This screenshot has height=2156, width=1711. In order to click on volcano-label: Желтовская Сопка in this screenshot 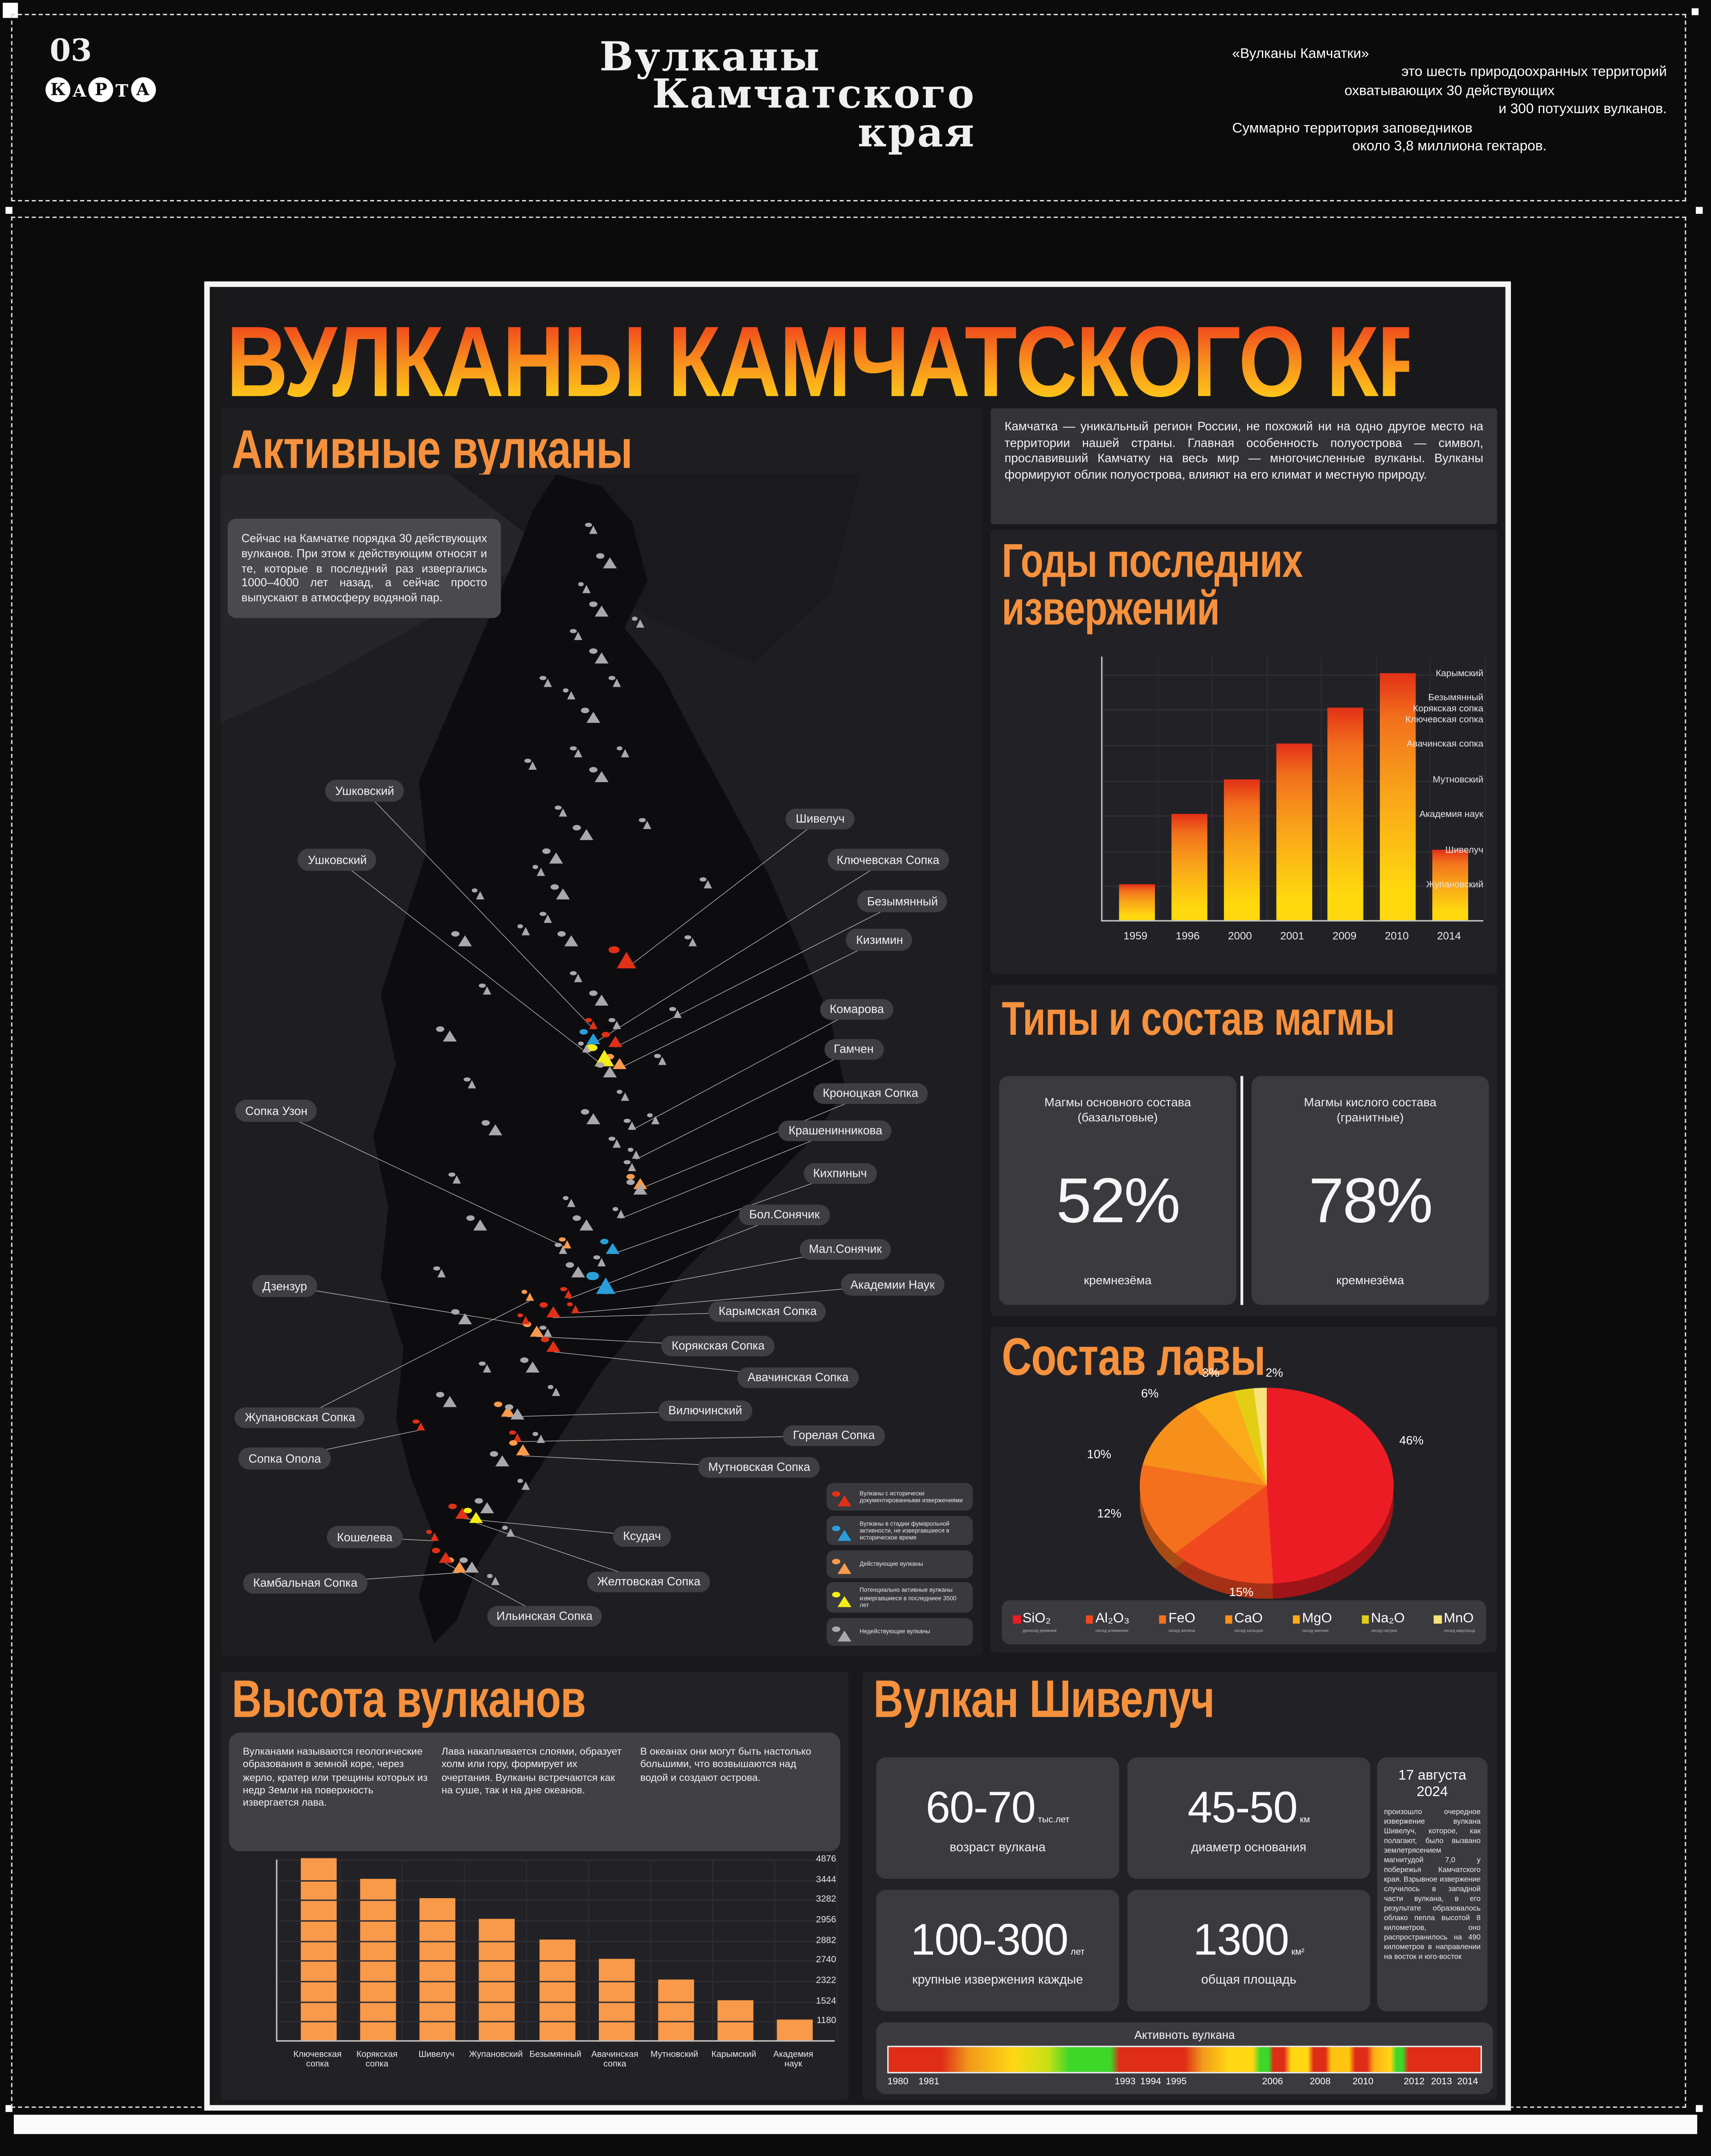, I will do `click(648, 1582)`.